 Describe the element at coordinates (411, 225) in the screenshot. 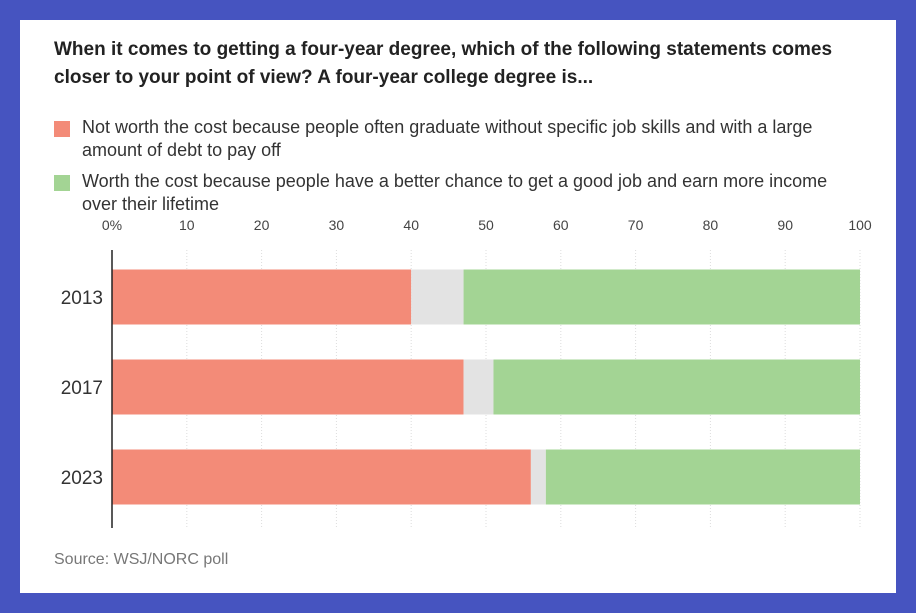

I see `x-tick-label: 40` at that location.